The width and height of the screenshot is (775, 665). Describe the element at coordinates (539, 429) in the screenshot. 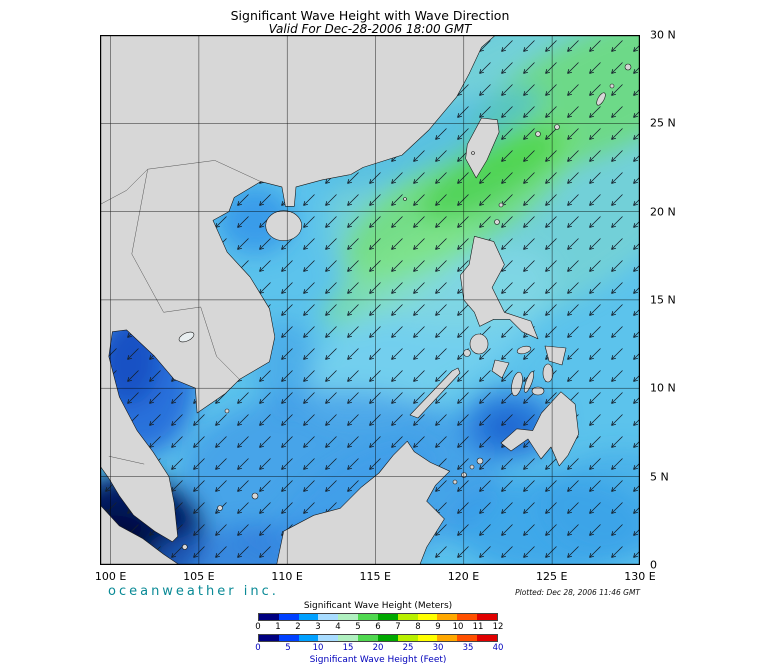

I see `mindanao-island` at that location.